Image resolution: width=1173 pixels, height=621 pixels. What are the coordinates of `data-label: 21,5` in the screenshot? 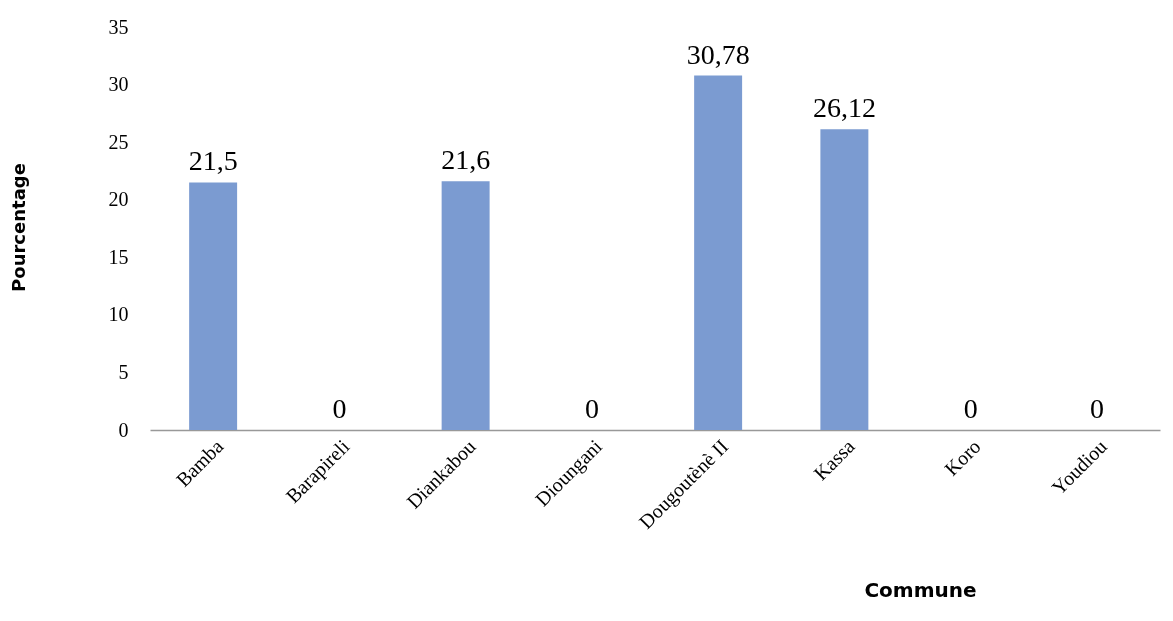 It's located at (213, 161).